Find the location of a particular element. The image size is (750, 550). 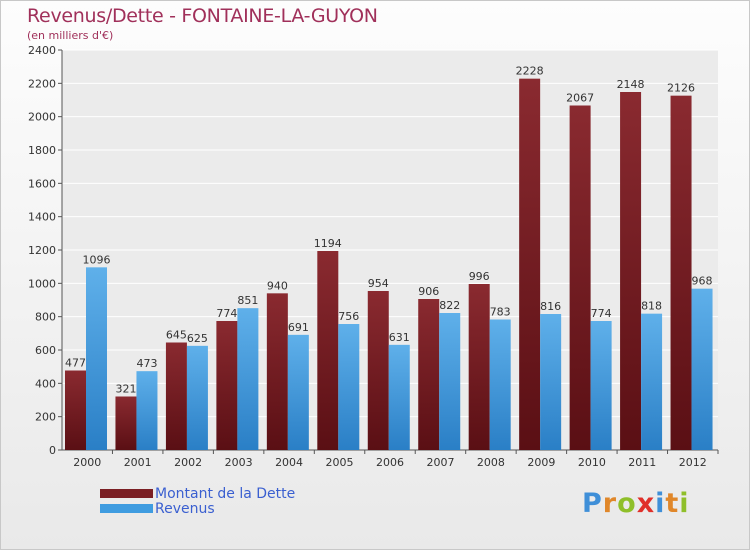

data-label-revenus: 968 is located at coordinates (702, 281).